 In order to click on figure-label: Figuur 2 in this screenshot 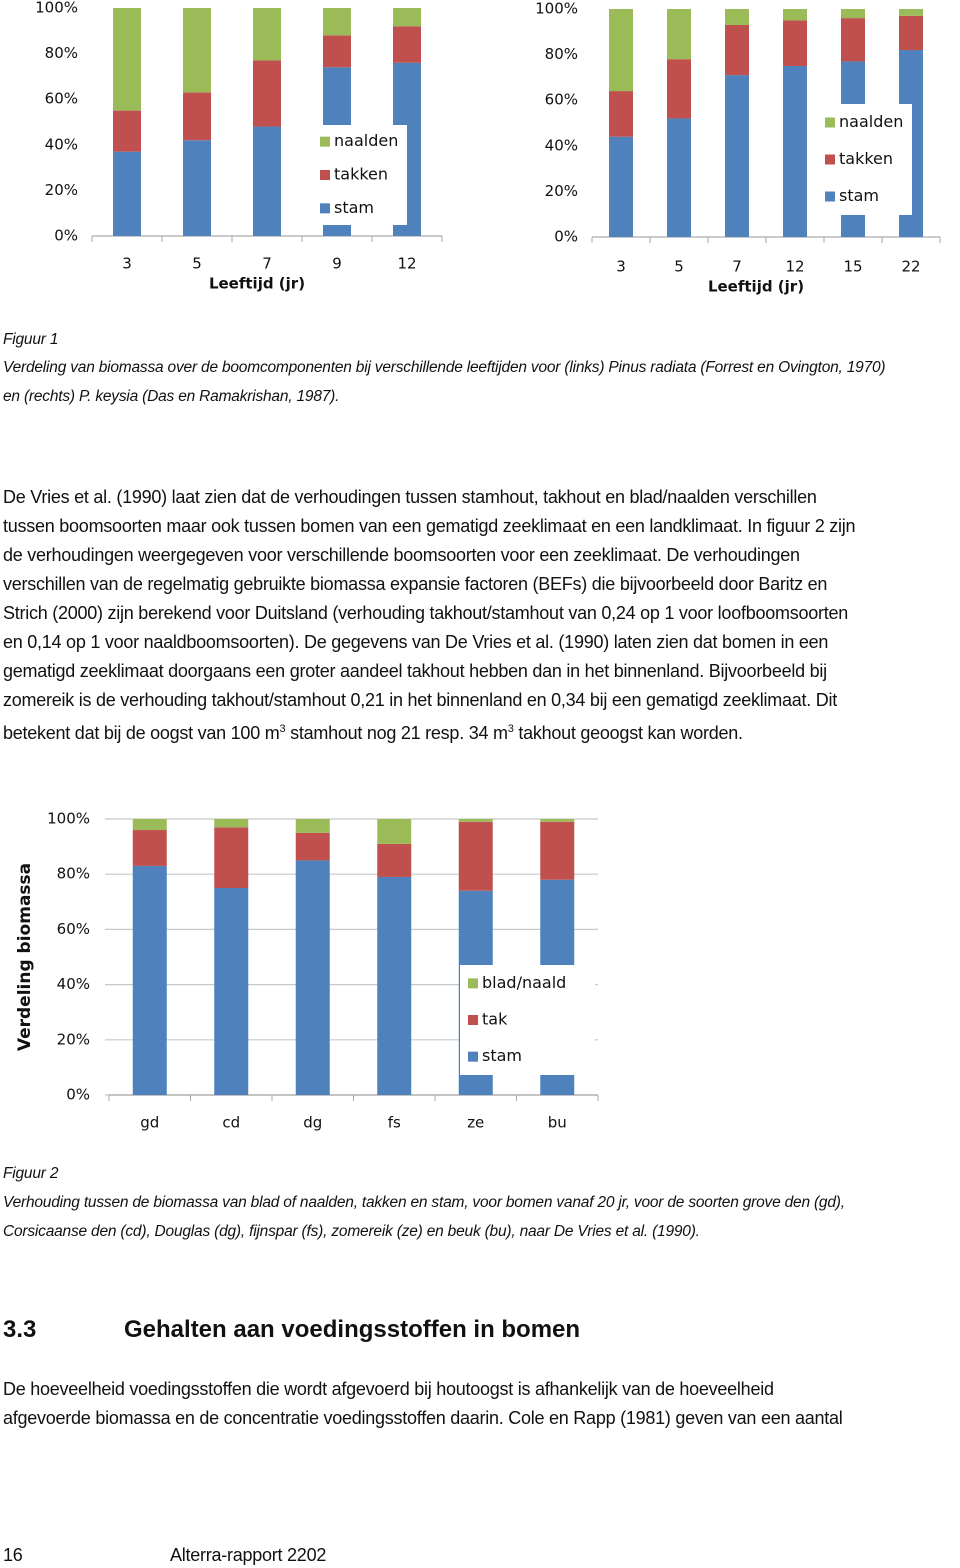, I will do `click(31, 1173)`.